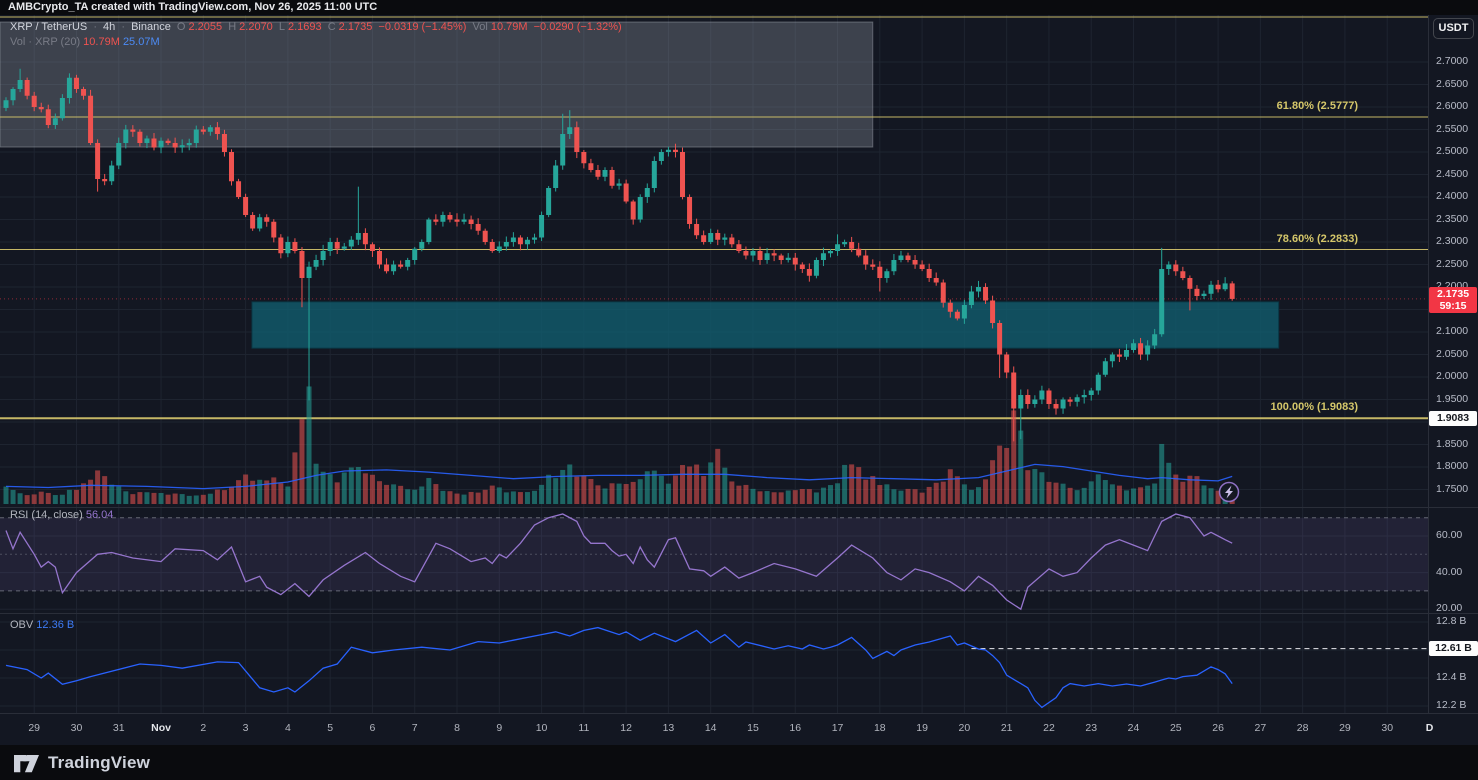 Image resolution: width=1478 pixels, height=780 pixels. What do you see at coordinates (1133, 728) in the screenshot?
I see `time-tick-label: 24` at bounding box center [1133, 728].